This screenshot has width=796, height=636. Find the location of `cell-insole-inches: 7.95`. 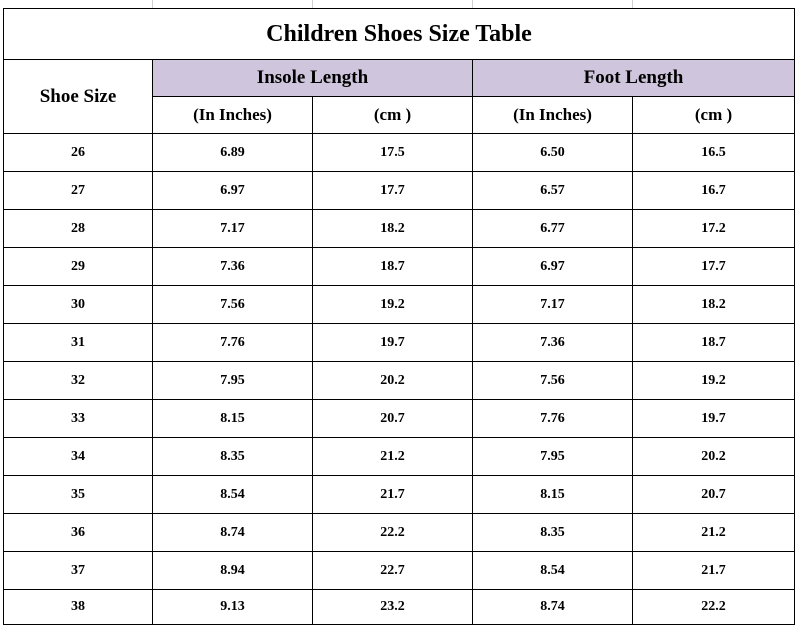

cell-insole-inches: 7.95 is located at coordinates (232, 380).